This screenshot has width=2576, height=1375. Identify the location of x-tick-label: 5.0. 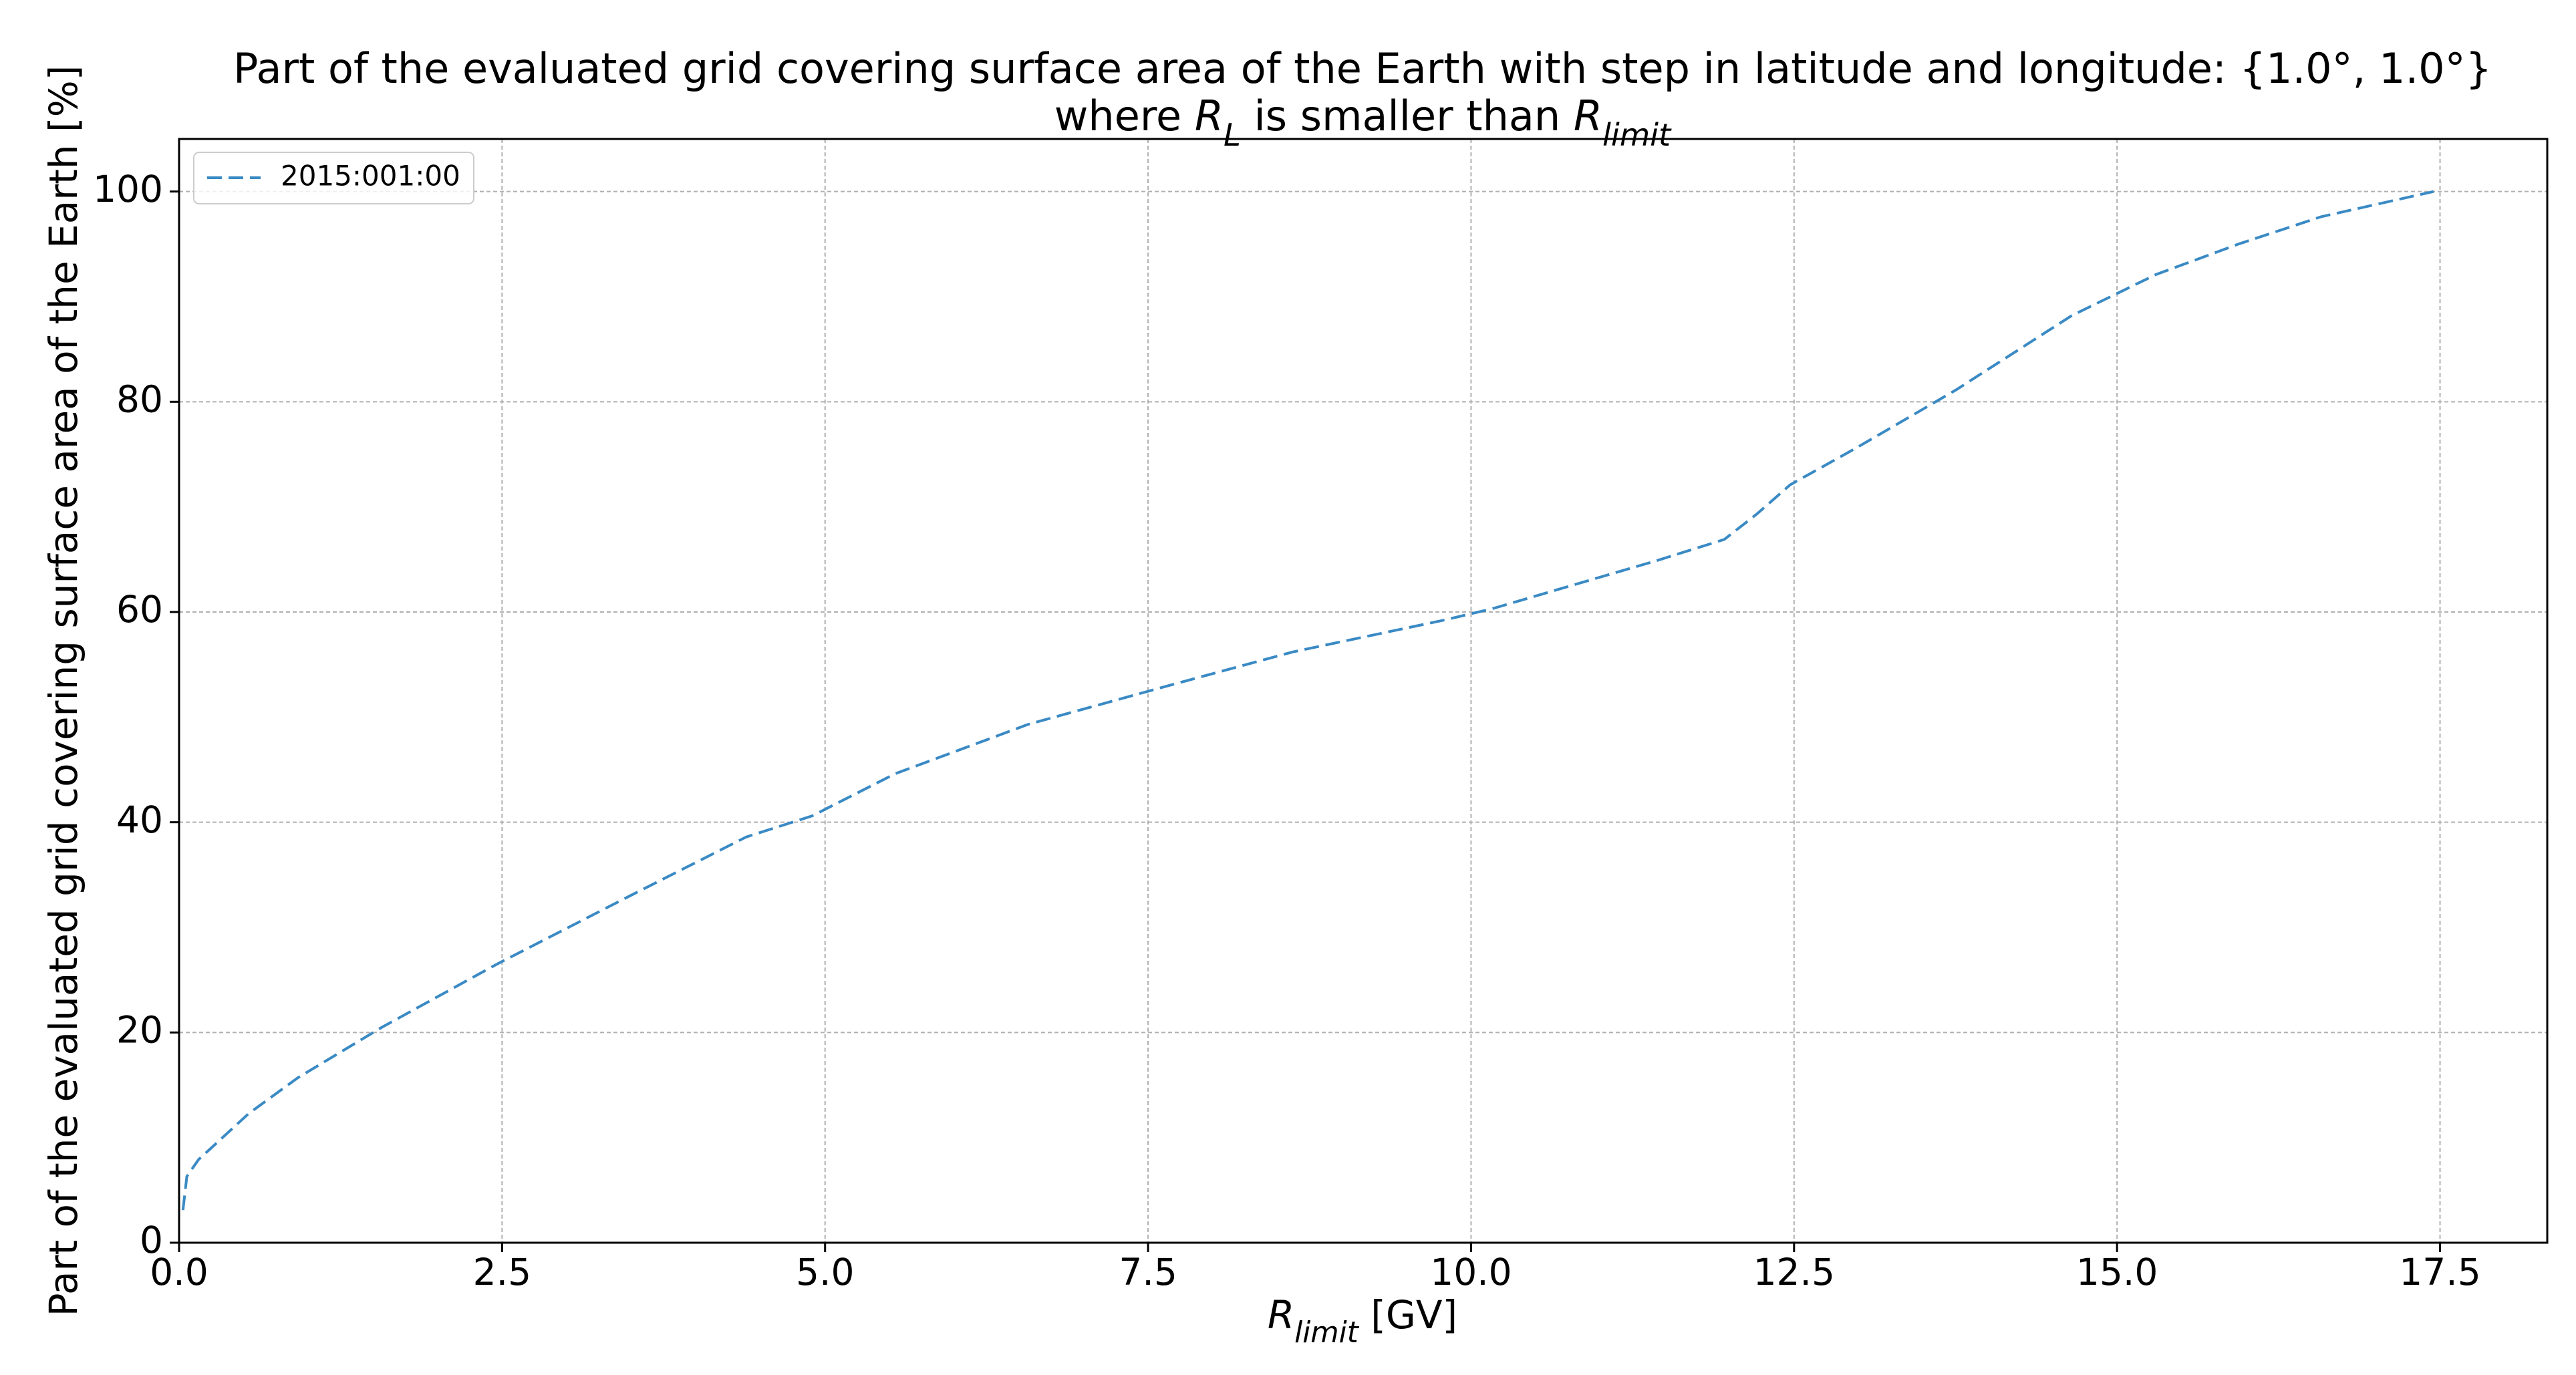
(825, 1272).